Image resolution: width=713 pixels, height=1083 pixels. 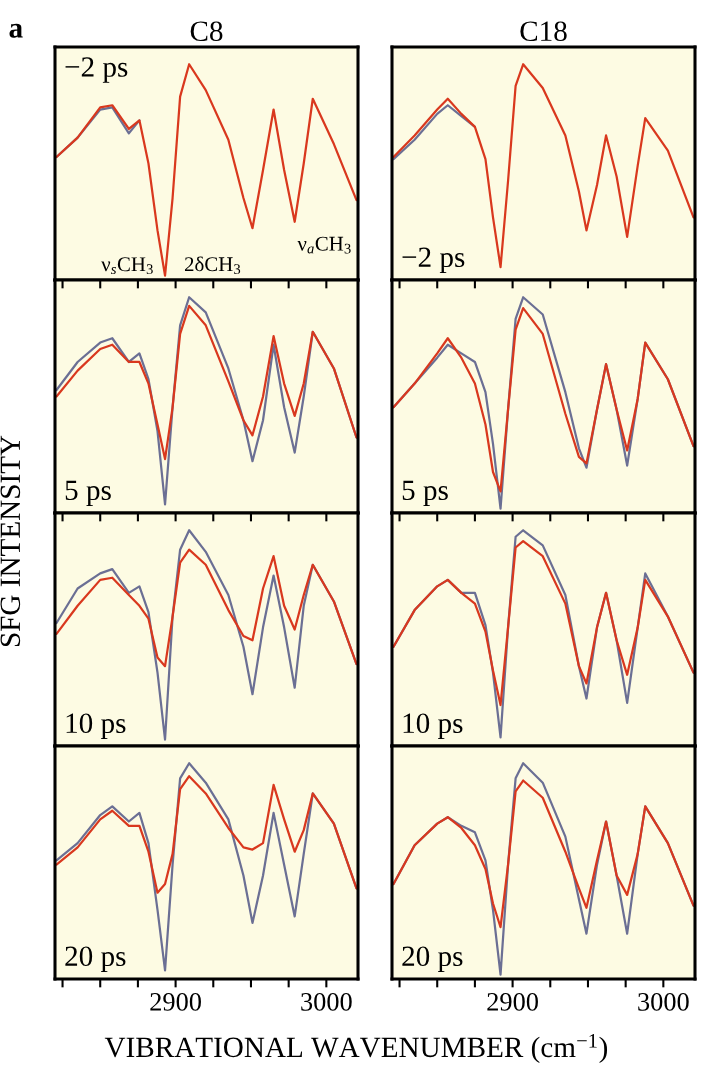 I want to click on chart-title: C18, so click(x=543, y=31).